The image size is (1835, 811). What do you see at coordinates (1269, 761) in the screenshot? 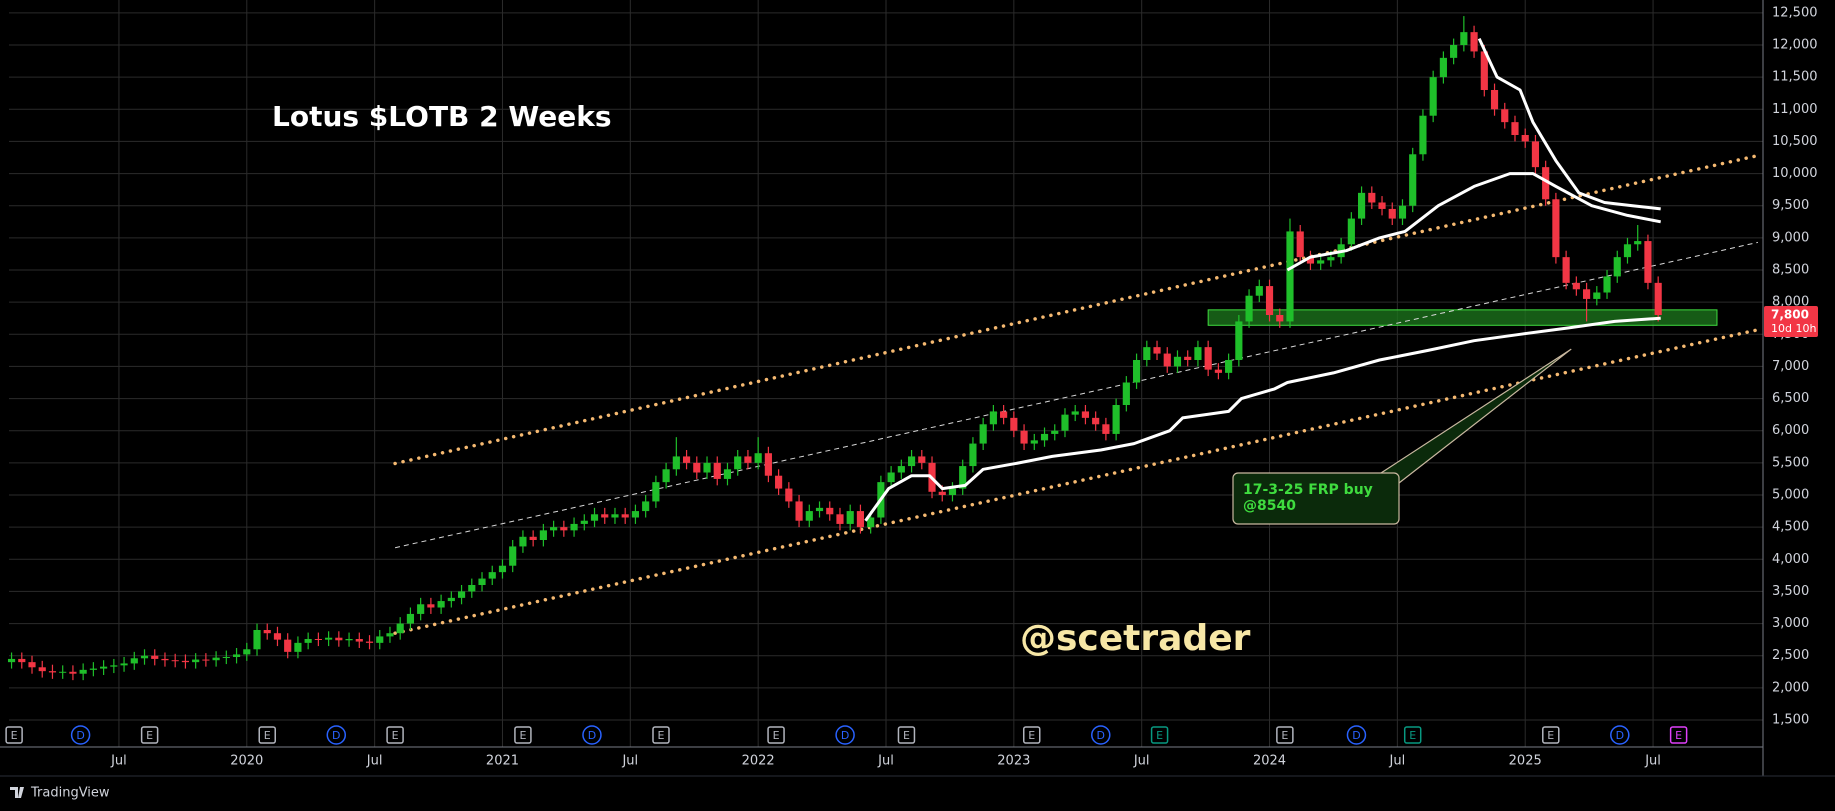
I see `x-tick-label: 2024` at bounding box center [1269, 761].